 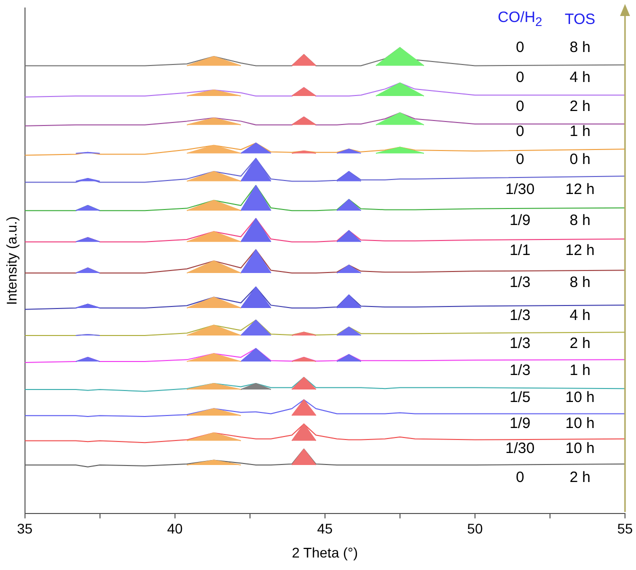 What do you see at coordinates (11, 261) in the screenshot?
I see `y-axis-title: Intensity (a.u.)` at bounding box center [11, 261].